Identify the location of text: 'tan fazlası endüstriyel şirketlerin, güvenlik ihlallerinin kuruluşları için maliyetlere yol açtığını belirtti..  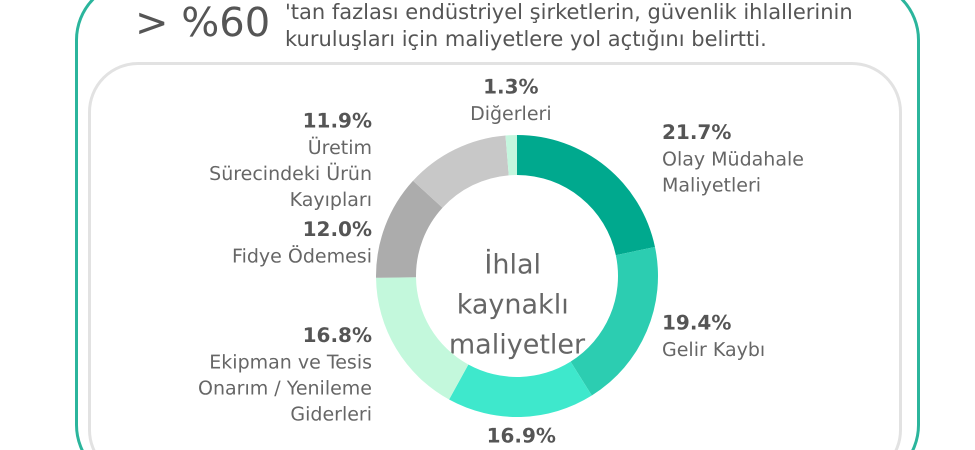
(569, 26).